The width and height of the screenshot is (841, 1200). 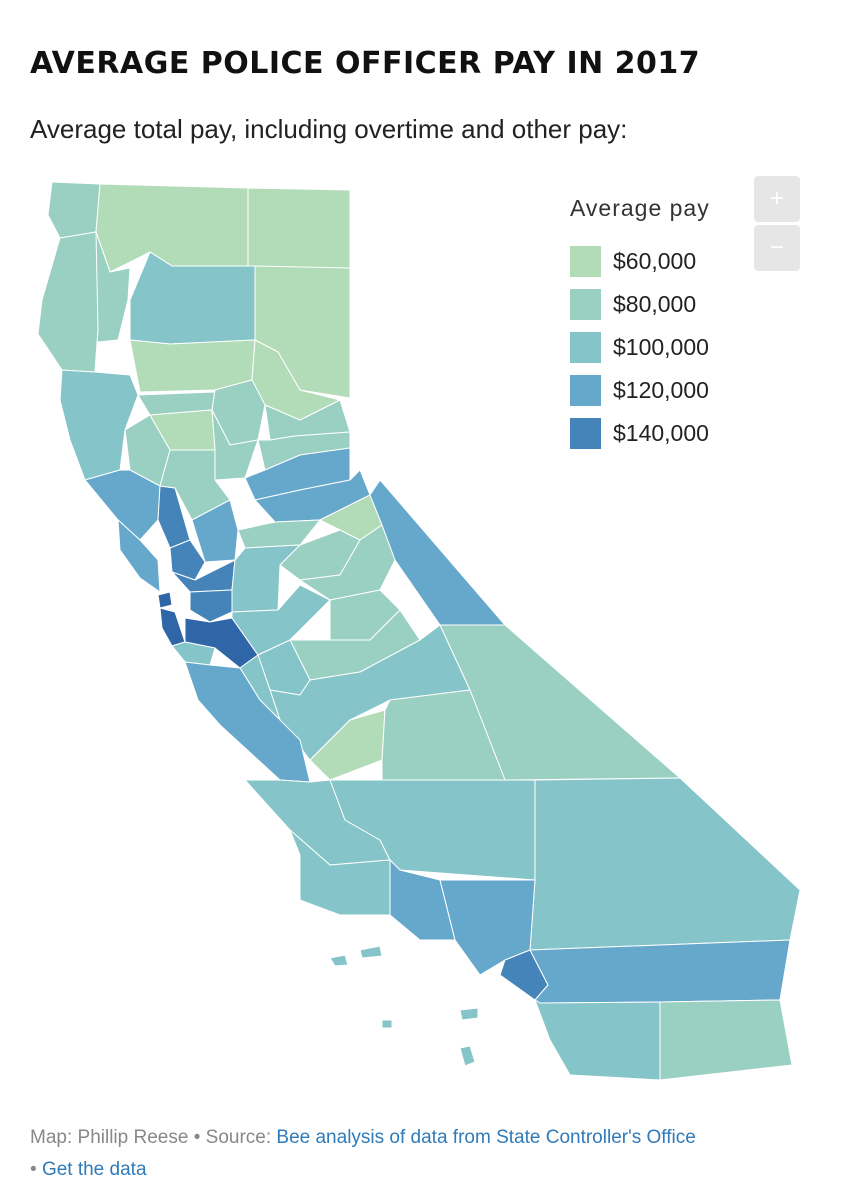 What do you see at coordinates (655, 261) in the screenshot?
I see `legend-label: $60,000` at bounding box center [655, 261].